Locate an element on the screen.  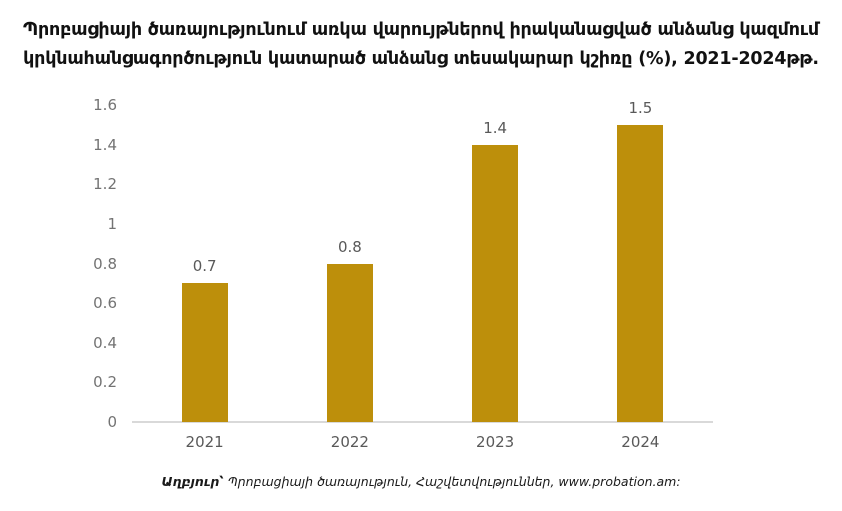
x-axis-label-2024: 2024 is located at coordinates (640, 442).